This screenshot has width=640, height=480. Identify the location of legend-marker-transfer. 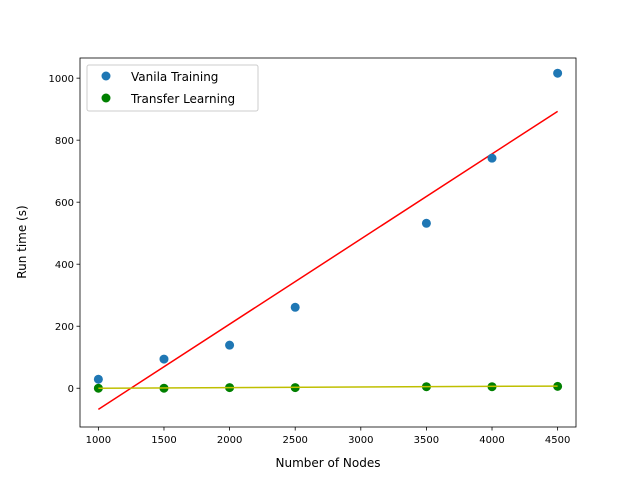
(106, 98).